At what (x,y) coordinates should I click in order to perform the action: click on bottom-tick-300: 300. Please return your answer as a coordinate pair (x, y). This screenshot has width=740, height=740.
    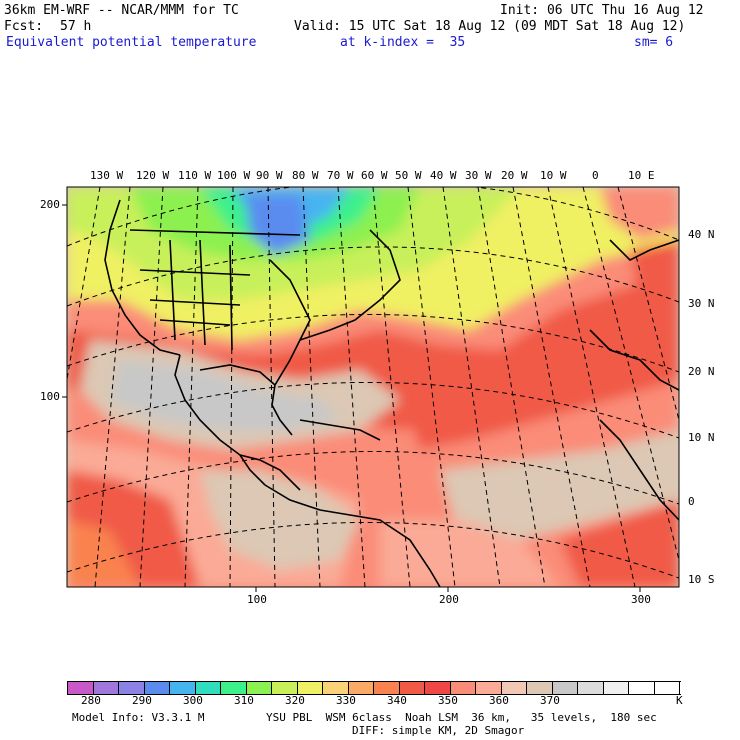
    Looking at the image, I should click on (641, 599).